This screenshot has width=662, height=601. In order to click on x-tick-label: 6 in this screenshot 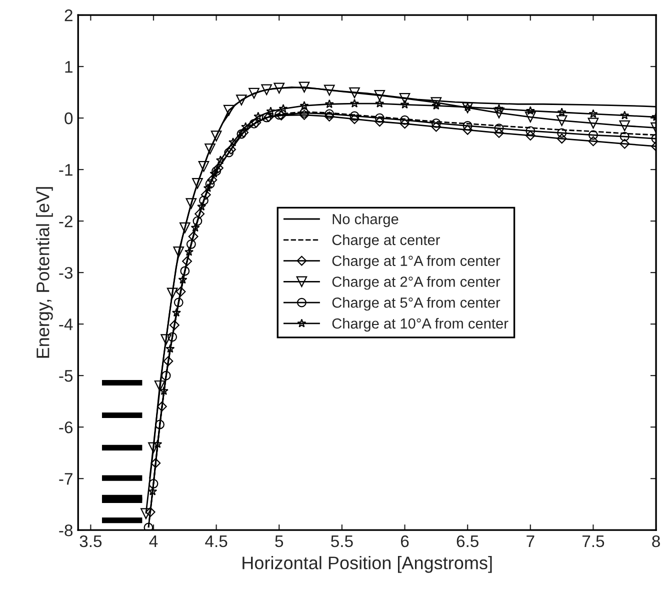, I will do `click(404, 541)`.